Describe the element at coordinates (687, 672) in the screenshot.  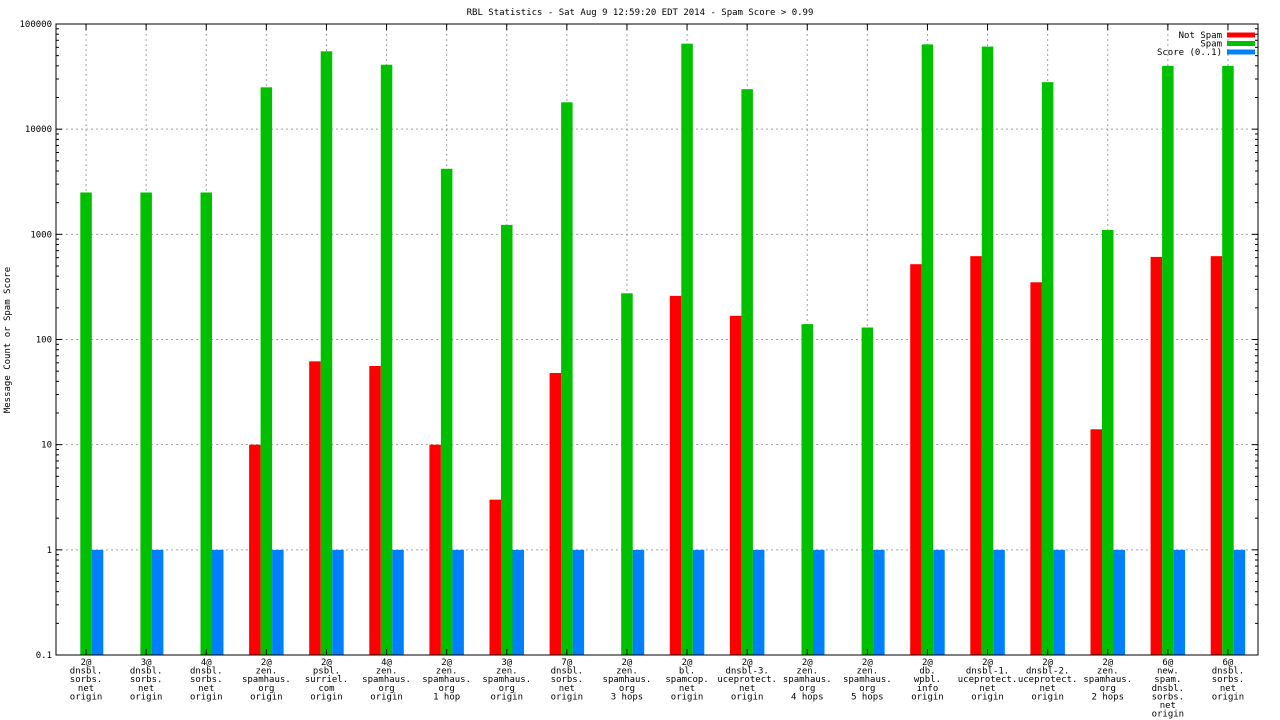
I see `x-tick-label: bl.` at that location.